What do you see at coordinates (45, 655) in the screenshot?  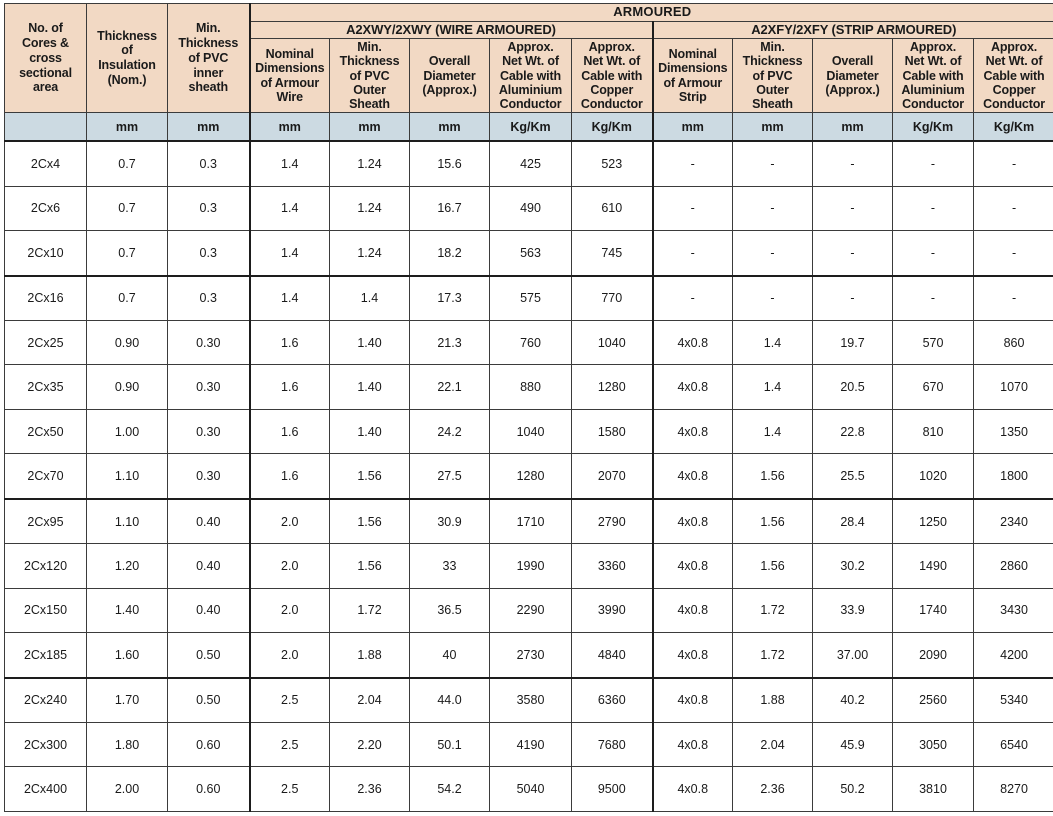 I see `row-label-cell: 2Cx185` at bounding box center [45, 655].